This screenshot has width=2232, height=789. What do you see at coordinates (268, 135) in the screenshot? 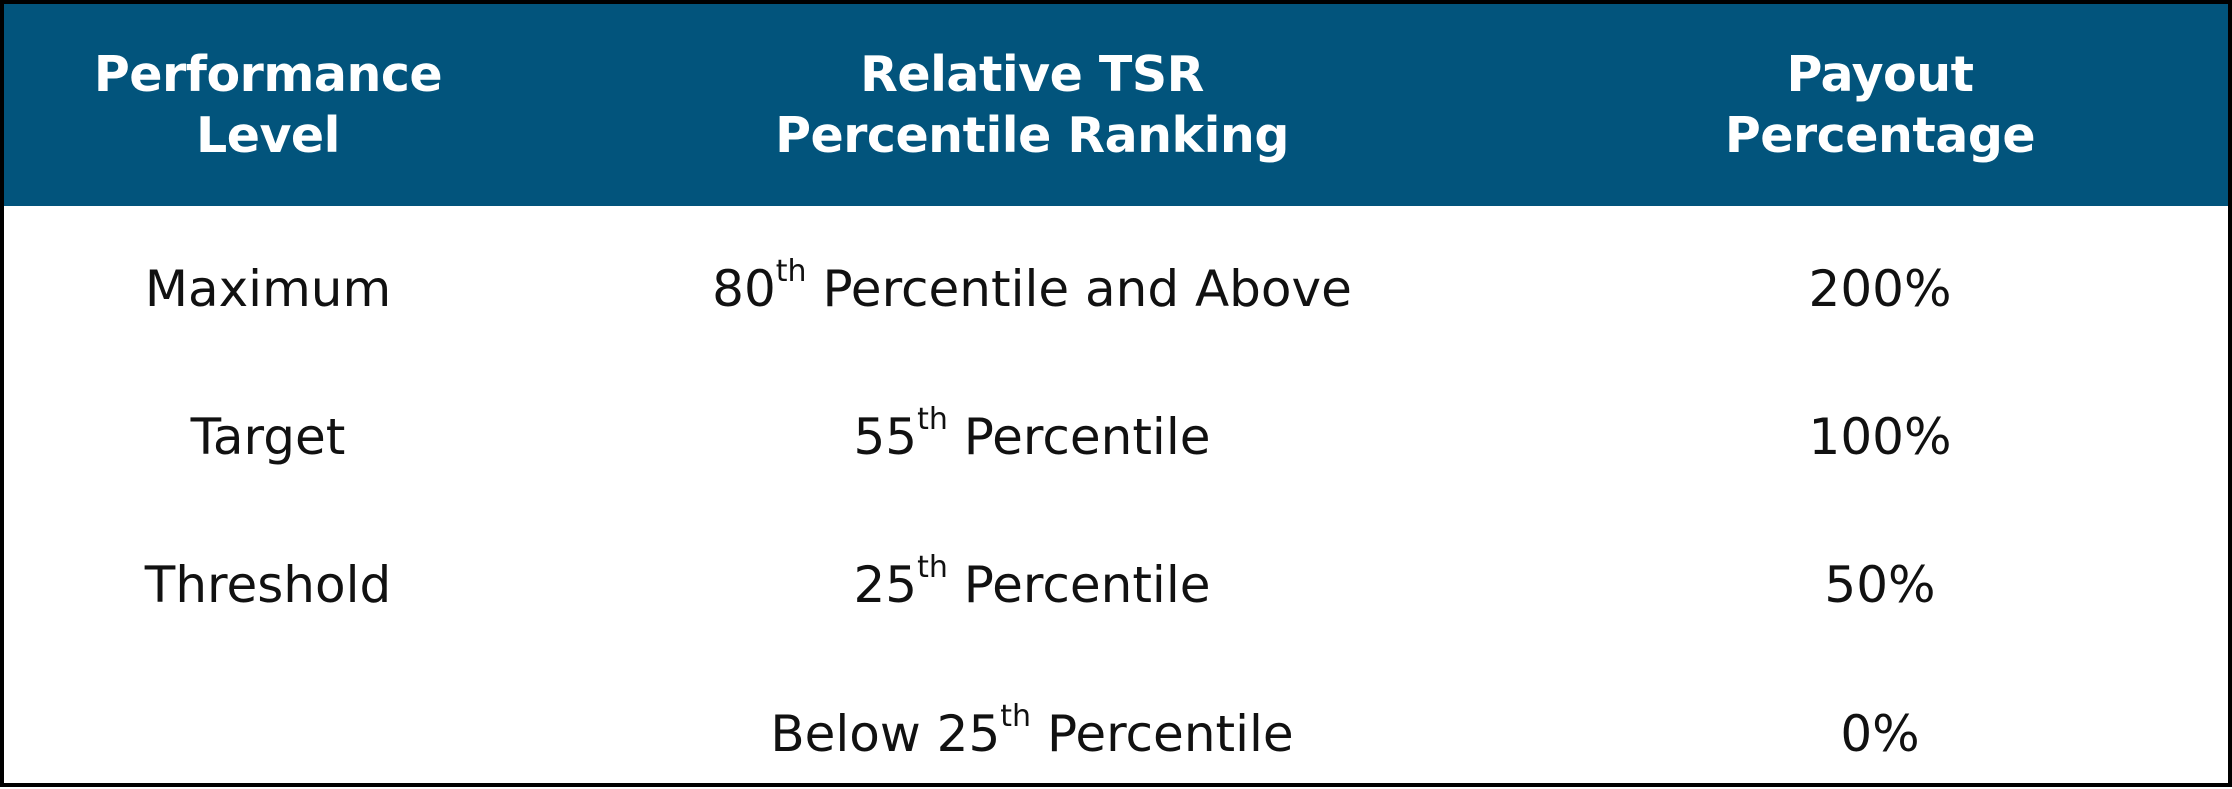
I see `header-line: Level` at bounding box center [268, 135].